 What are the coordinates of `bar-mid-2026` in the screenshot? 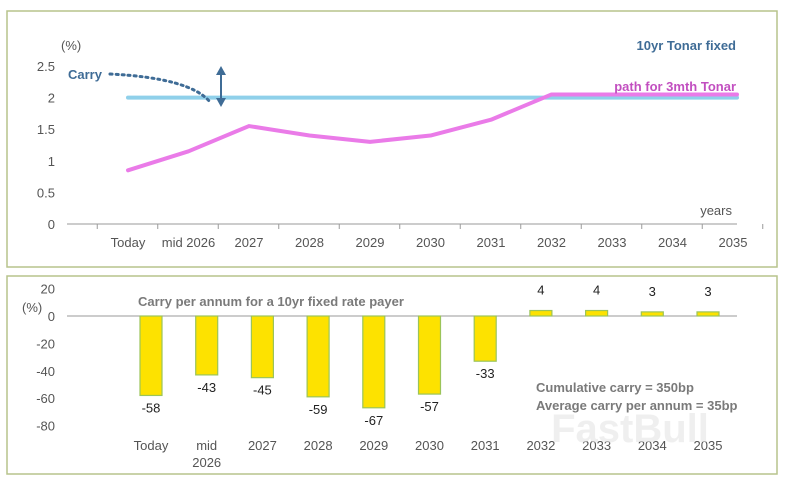 It's located at (207, 345).